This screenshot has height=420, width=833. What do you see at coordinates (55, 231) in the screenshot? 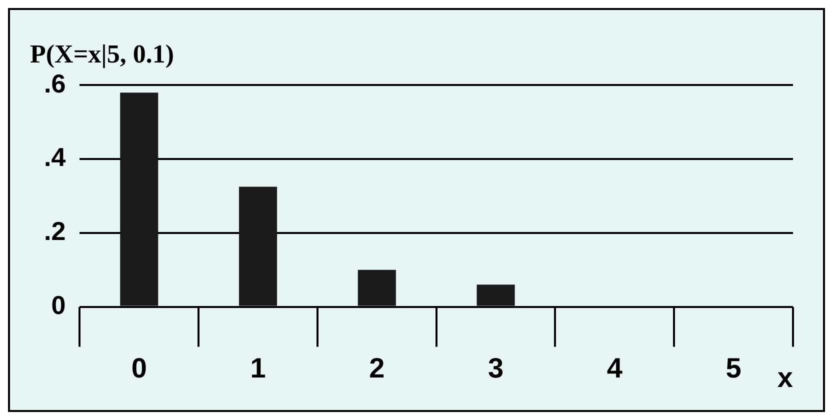
I see `y-tick-label: .2` at bounding box center [55, 231].